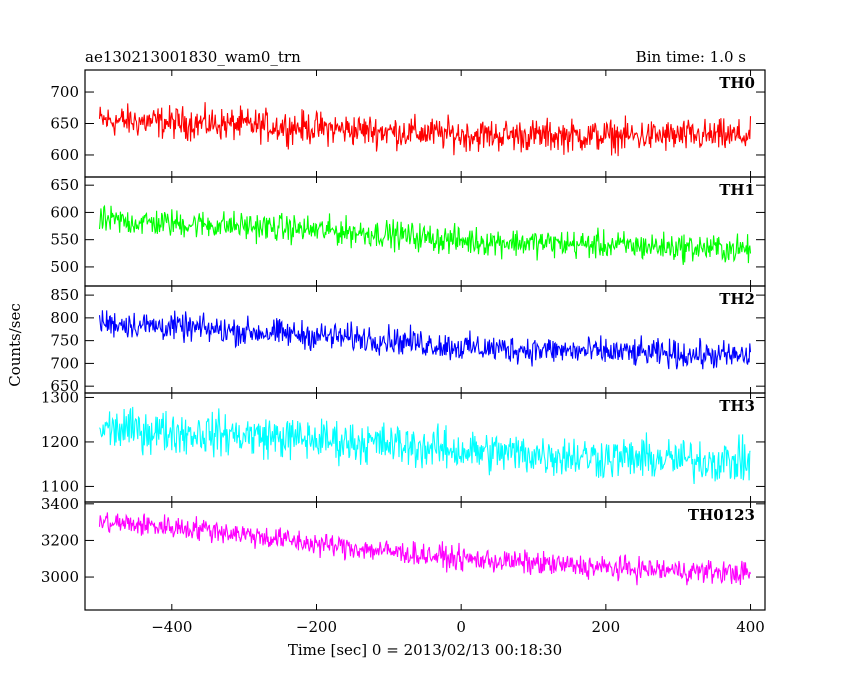 The height and width of the screenshot is (680, 850). Describe the element at coordinates (60, 504) in the screenshot. I see `y-tick-label: 3400` at that location.